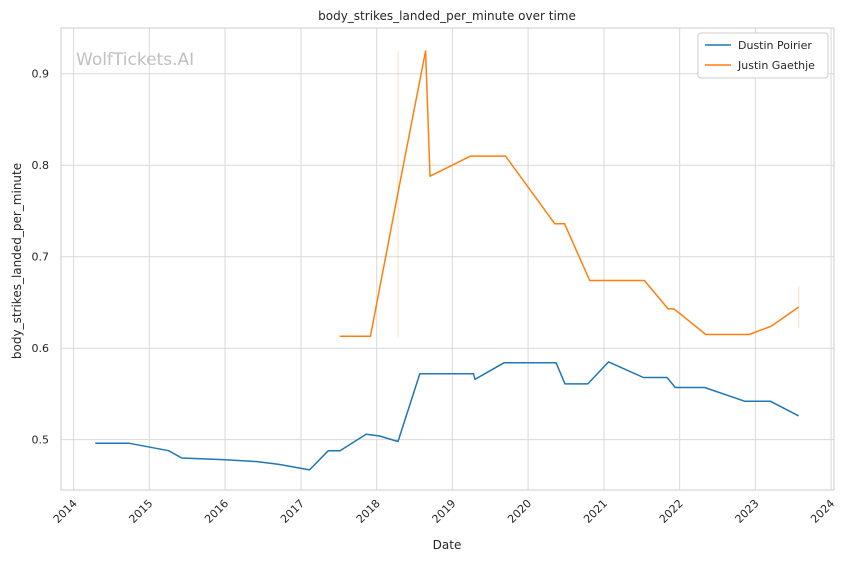 This screenshot has height=561, width=857. I want to click on y-tick-label: 0.8, so click(41, 165).